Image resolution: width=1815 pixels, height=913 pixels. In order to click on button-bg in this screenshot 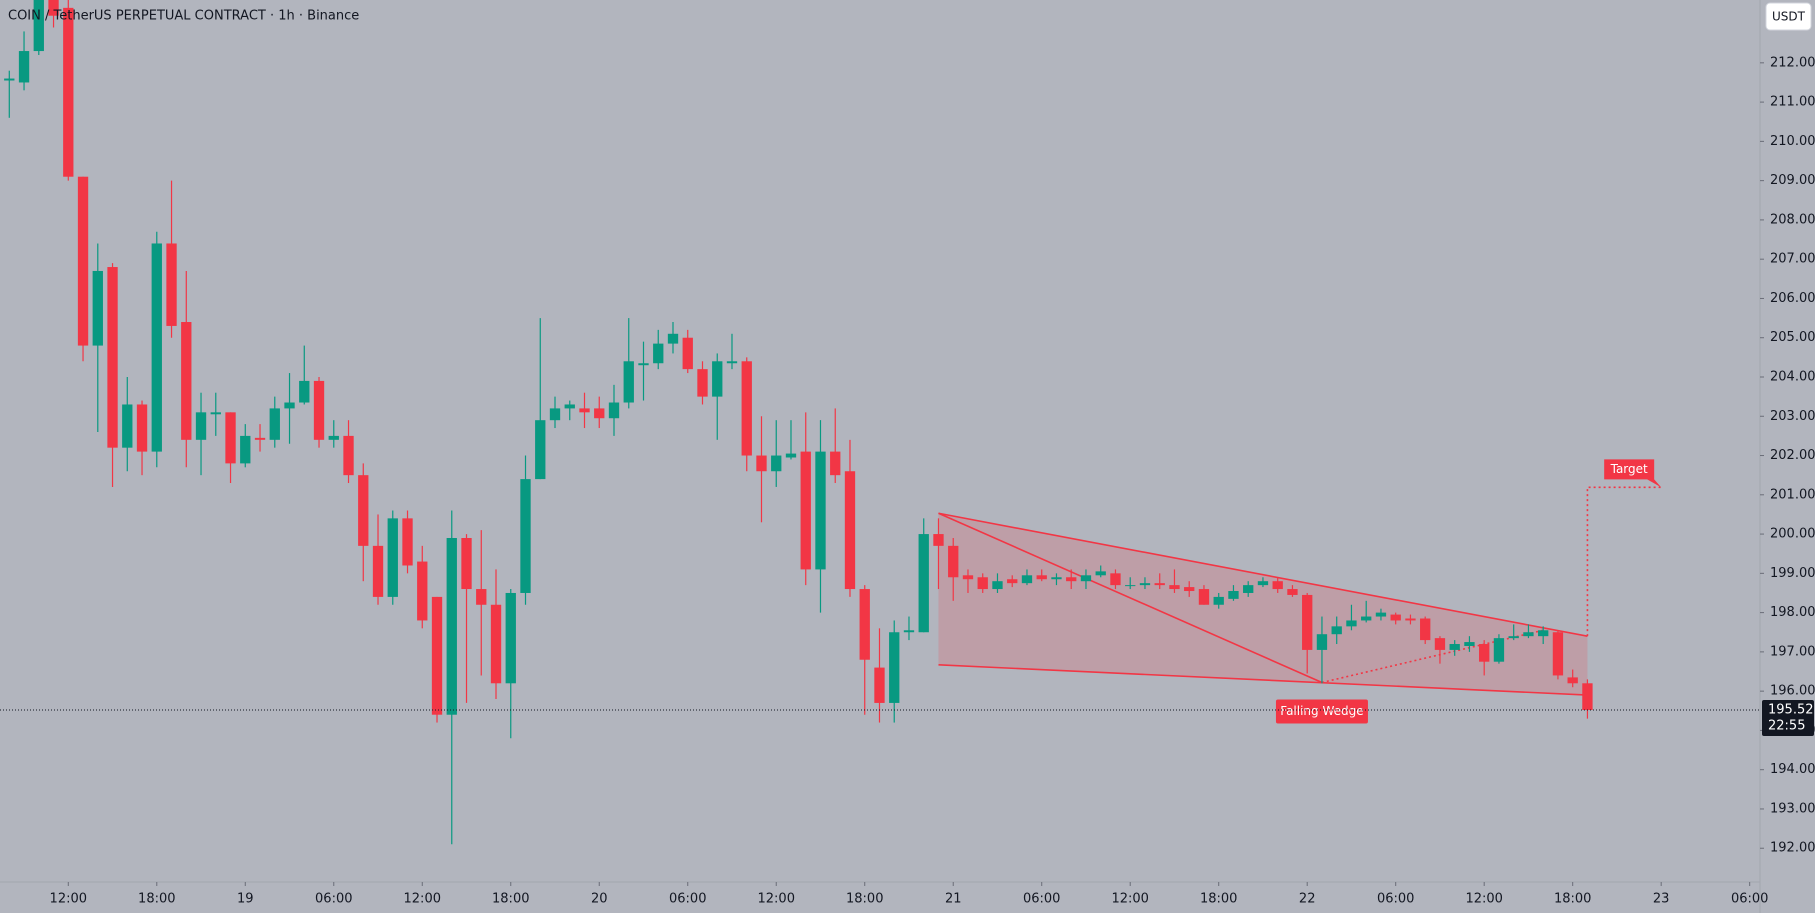, I will do `click(1788, 16)`.